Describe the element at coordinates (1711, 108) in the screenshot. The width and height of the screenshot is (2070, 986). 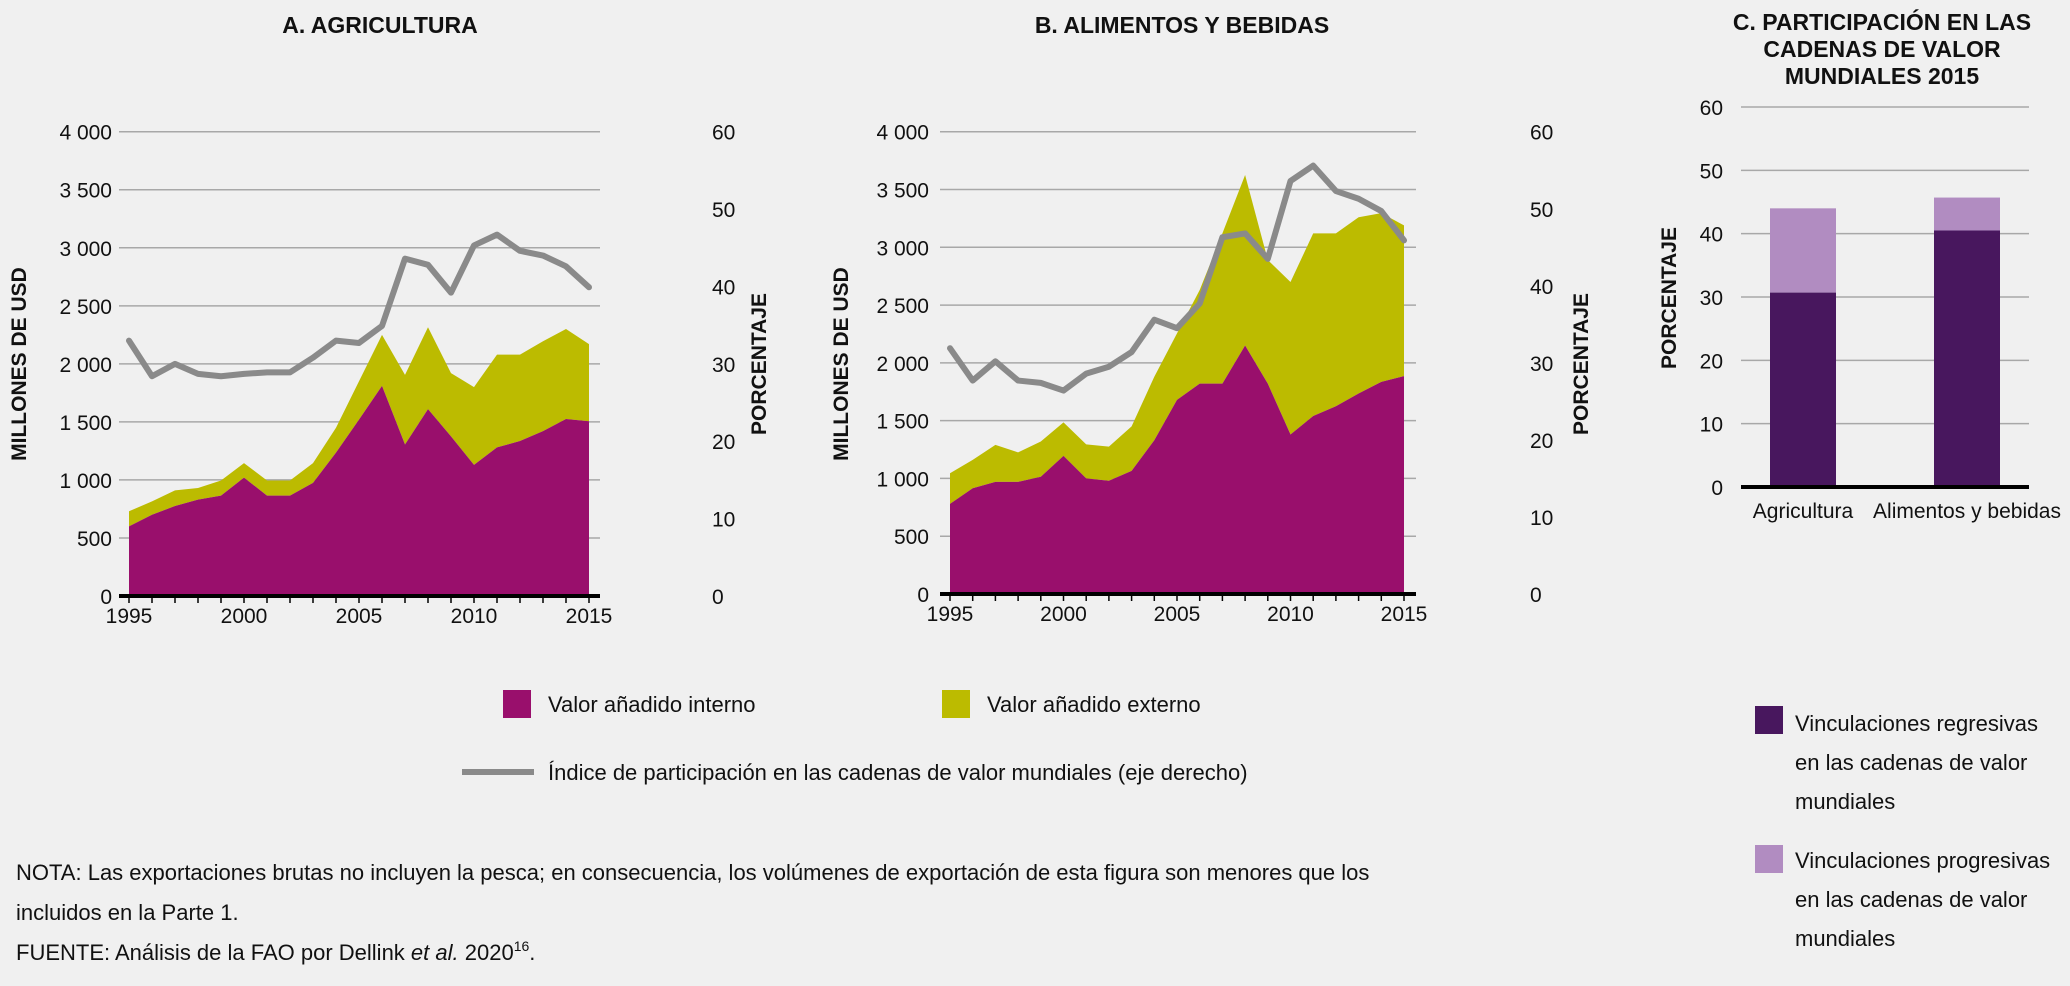
I see `y-tick-label: 60` at that location.